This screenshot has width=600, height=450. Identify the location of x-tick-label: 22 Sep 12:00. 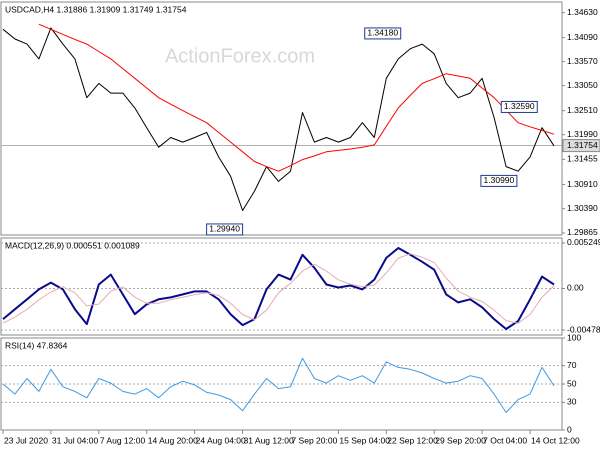
(412, 440).